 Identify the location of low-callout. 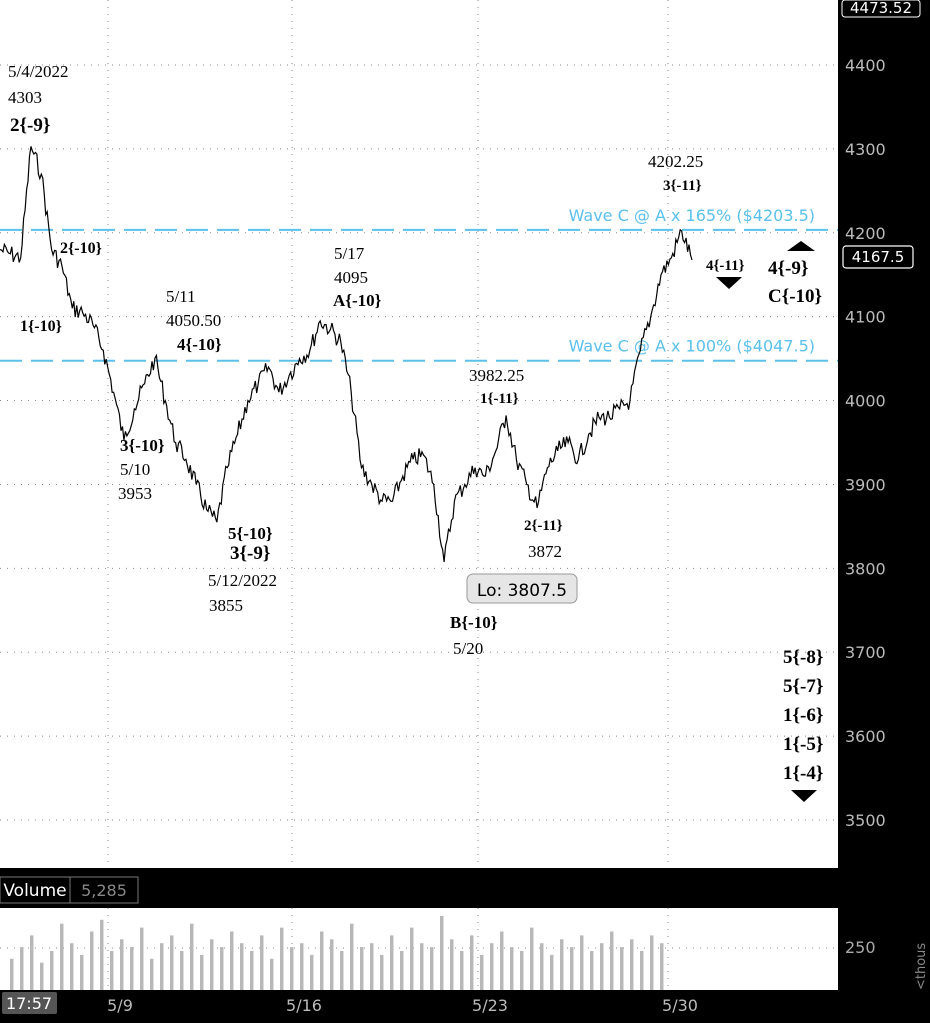
(522, 588).